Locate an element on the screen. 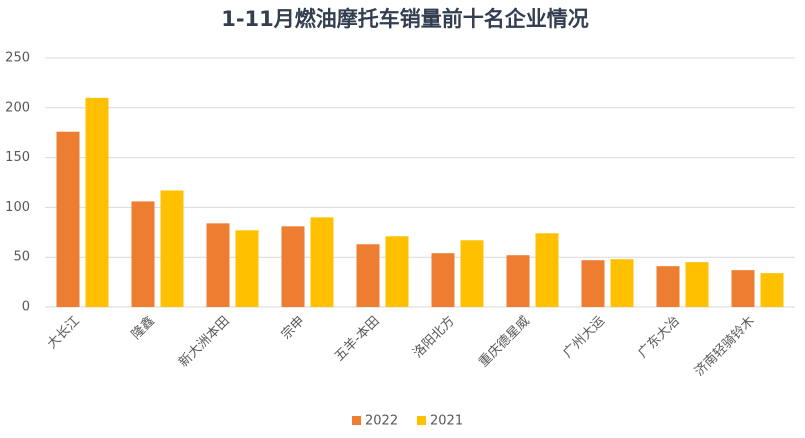 The image size is (805, 438). y-tick-label: 50 is located at coordinates (21, 257).